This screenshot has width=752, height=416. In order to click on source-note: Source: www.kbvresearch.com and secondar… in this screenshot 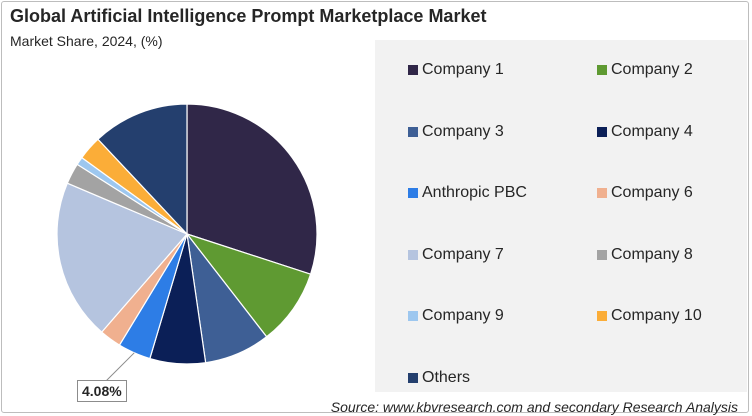, I will do `click(534, 407)`.